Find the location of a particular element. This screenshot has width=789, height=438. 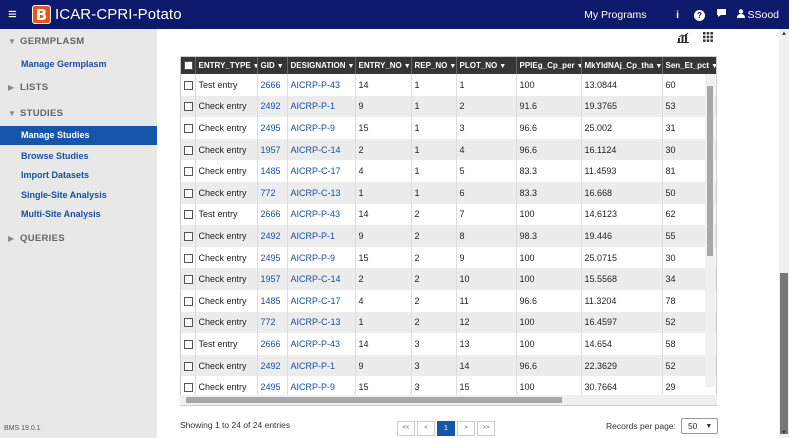

pagination-button: > is located at coordinates (466, 428).